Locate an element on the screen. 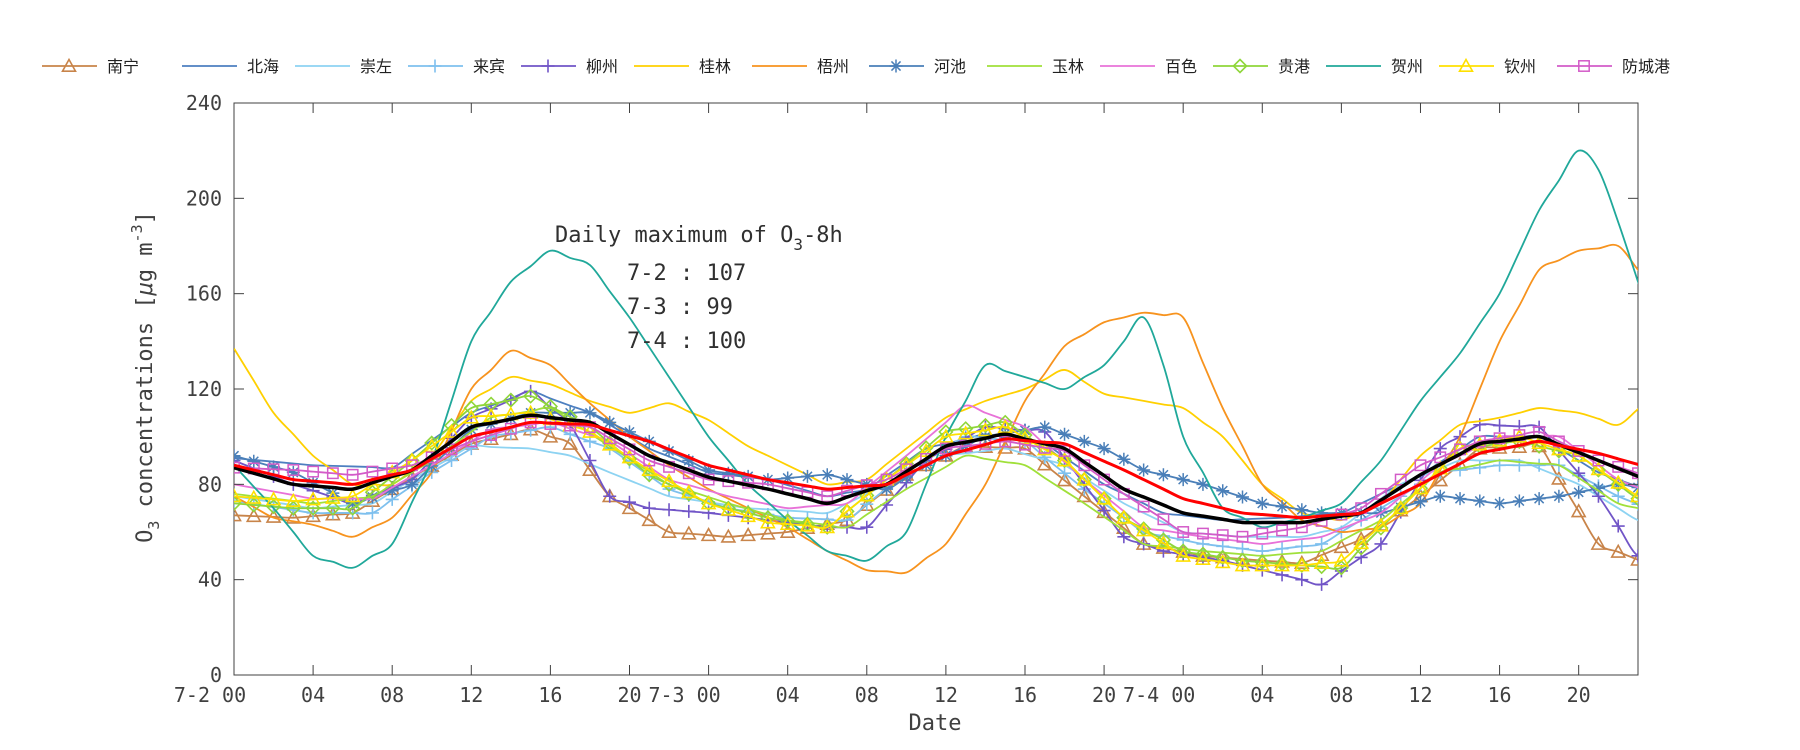  legend-label: 贺州 is located at coordinates (1407, 66).